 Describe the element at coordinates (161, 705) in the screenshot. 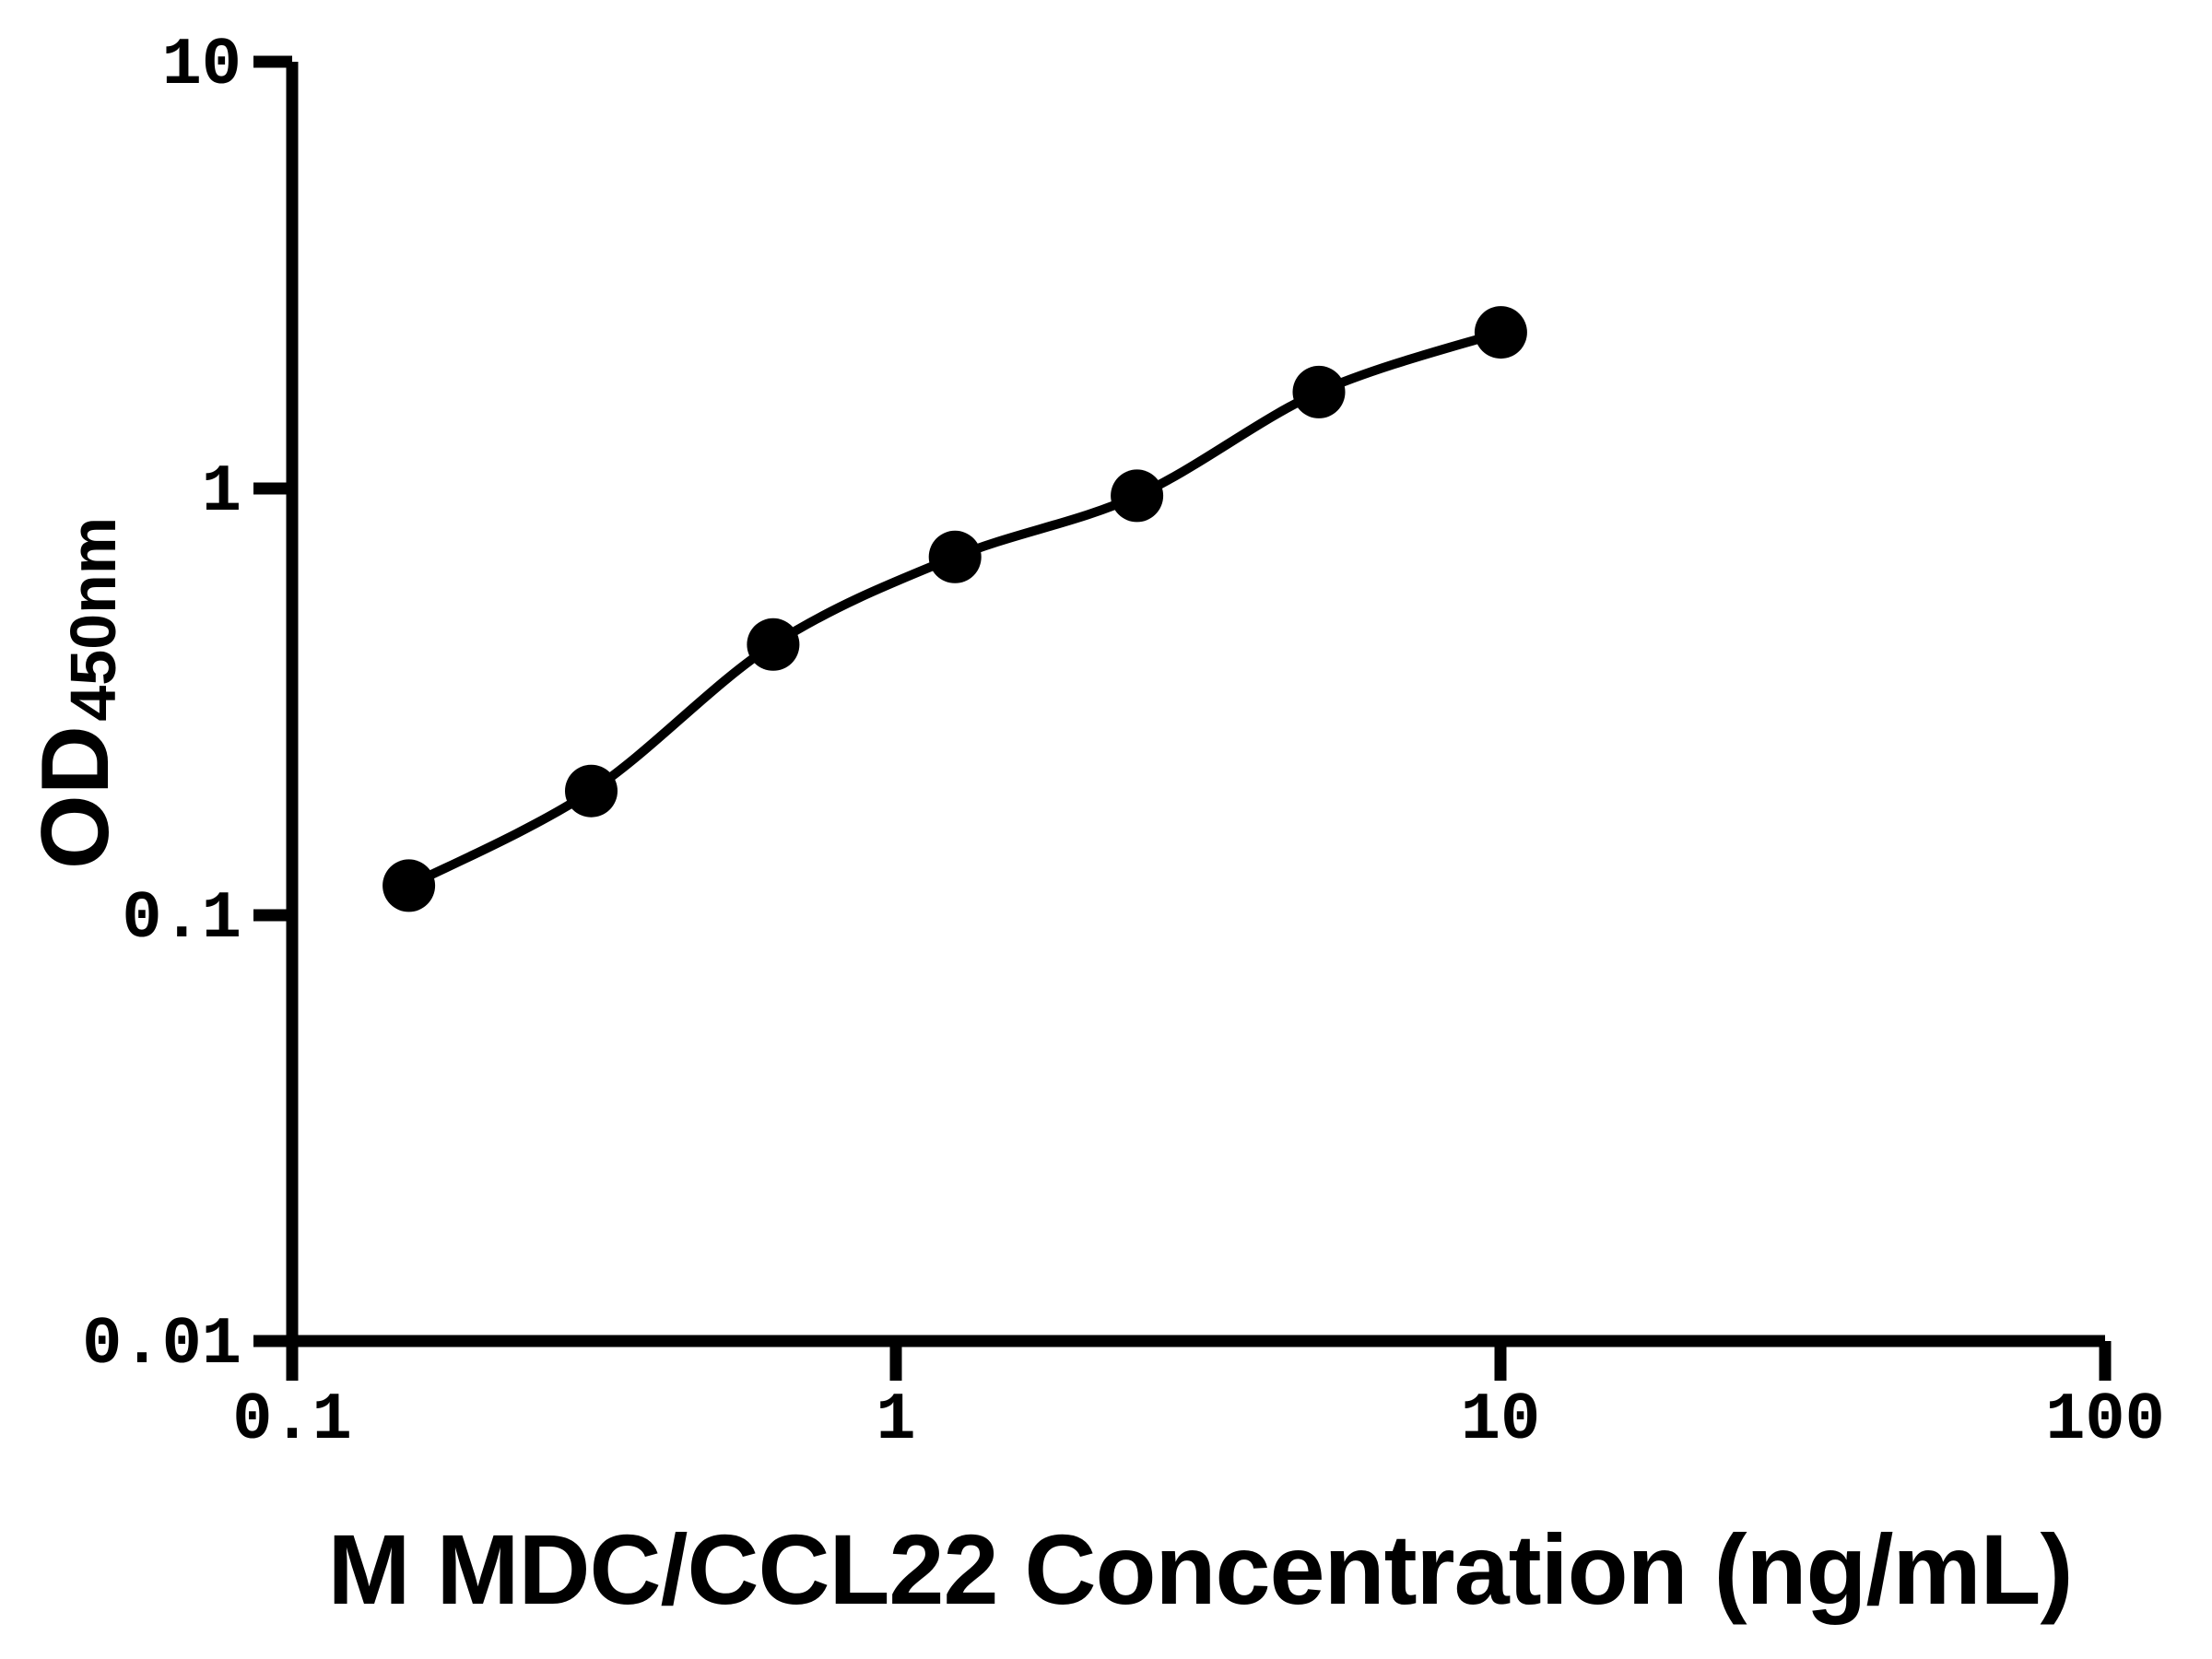

I see `y-tick-labels: 10 1 0.1 0.01` at that location.